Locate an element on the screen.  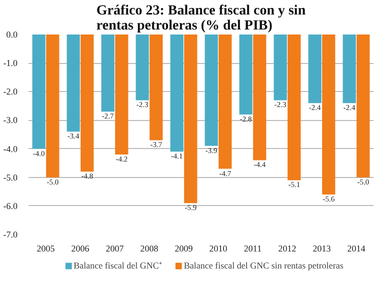
x-tick-label: 2012 is located at coordinates (287, 249).